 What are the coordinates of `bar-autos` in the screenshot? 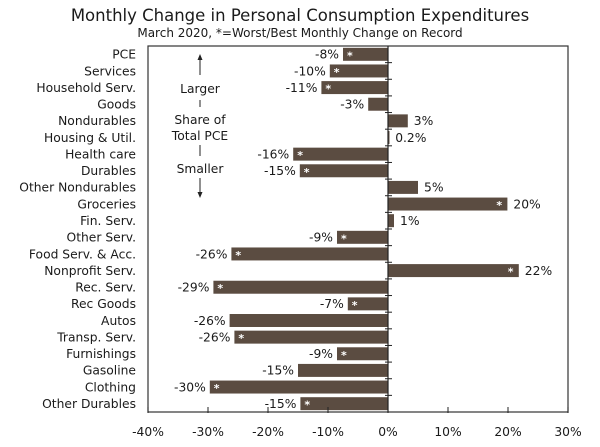 It's located at (308, 320).